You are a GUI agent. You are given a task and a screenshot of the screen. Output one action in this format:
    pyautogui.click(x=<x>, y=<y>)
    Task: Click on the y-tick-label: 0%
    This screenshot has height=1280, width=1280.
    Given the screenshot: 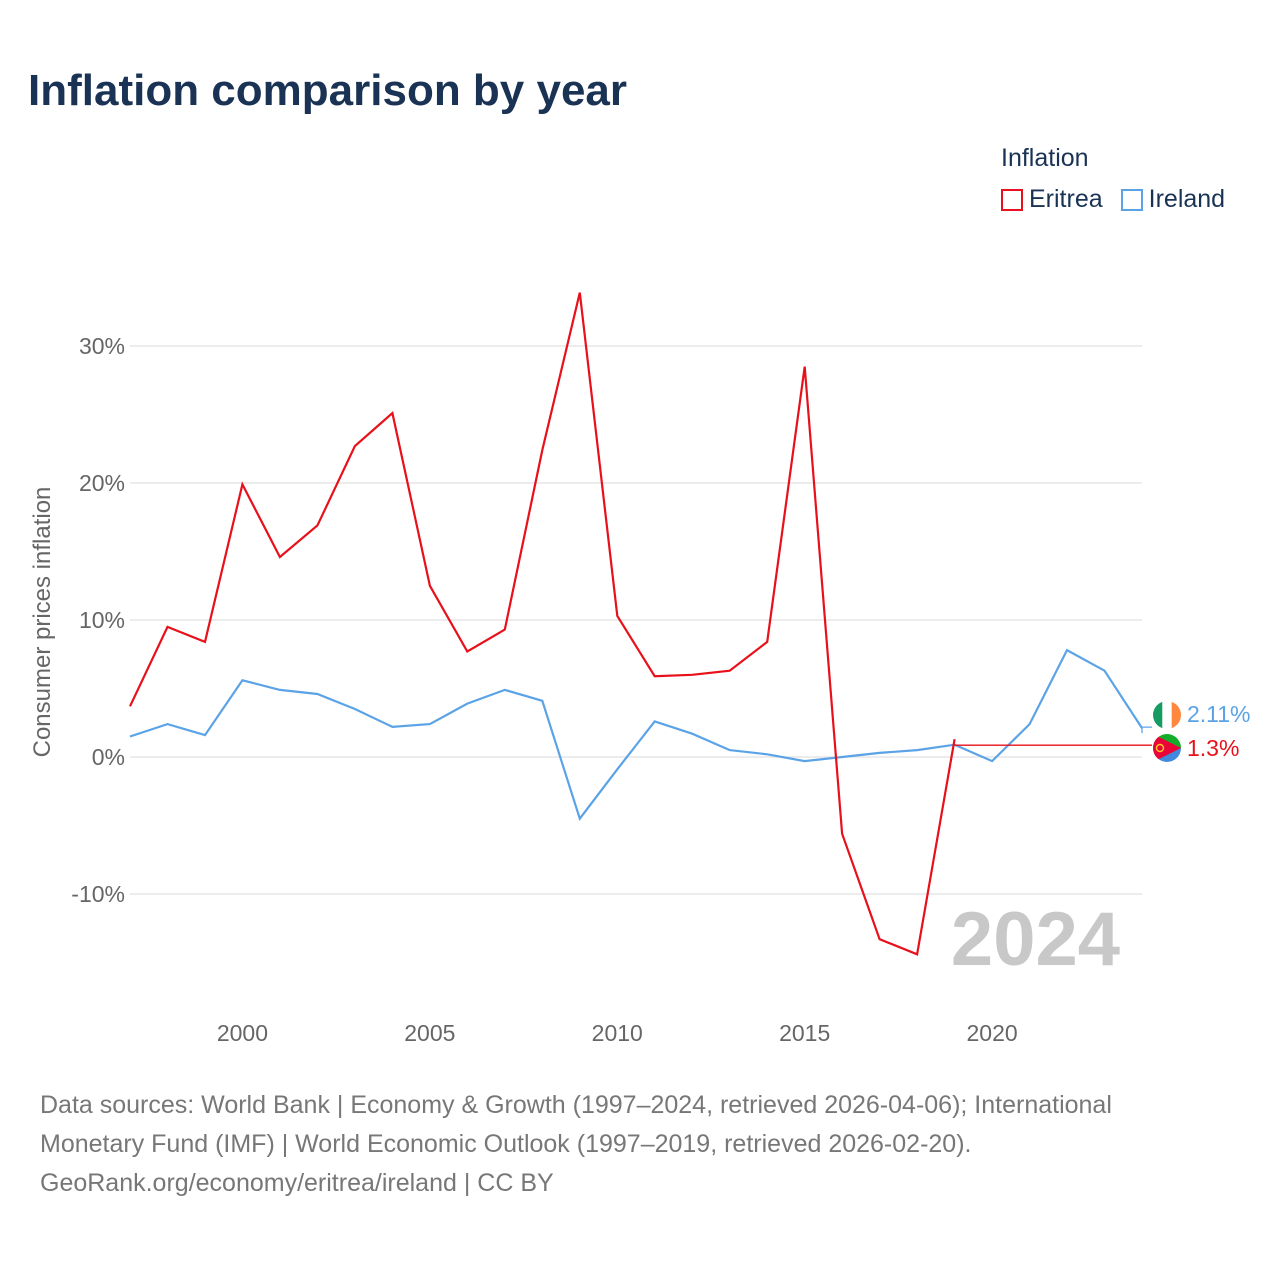 What is the action you would take?
    pyautogui.click(x=108, y=757)
    